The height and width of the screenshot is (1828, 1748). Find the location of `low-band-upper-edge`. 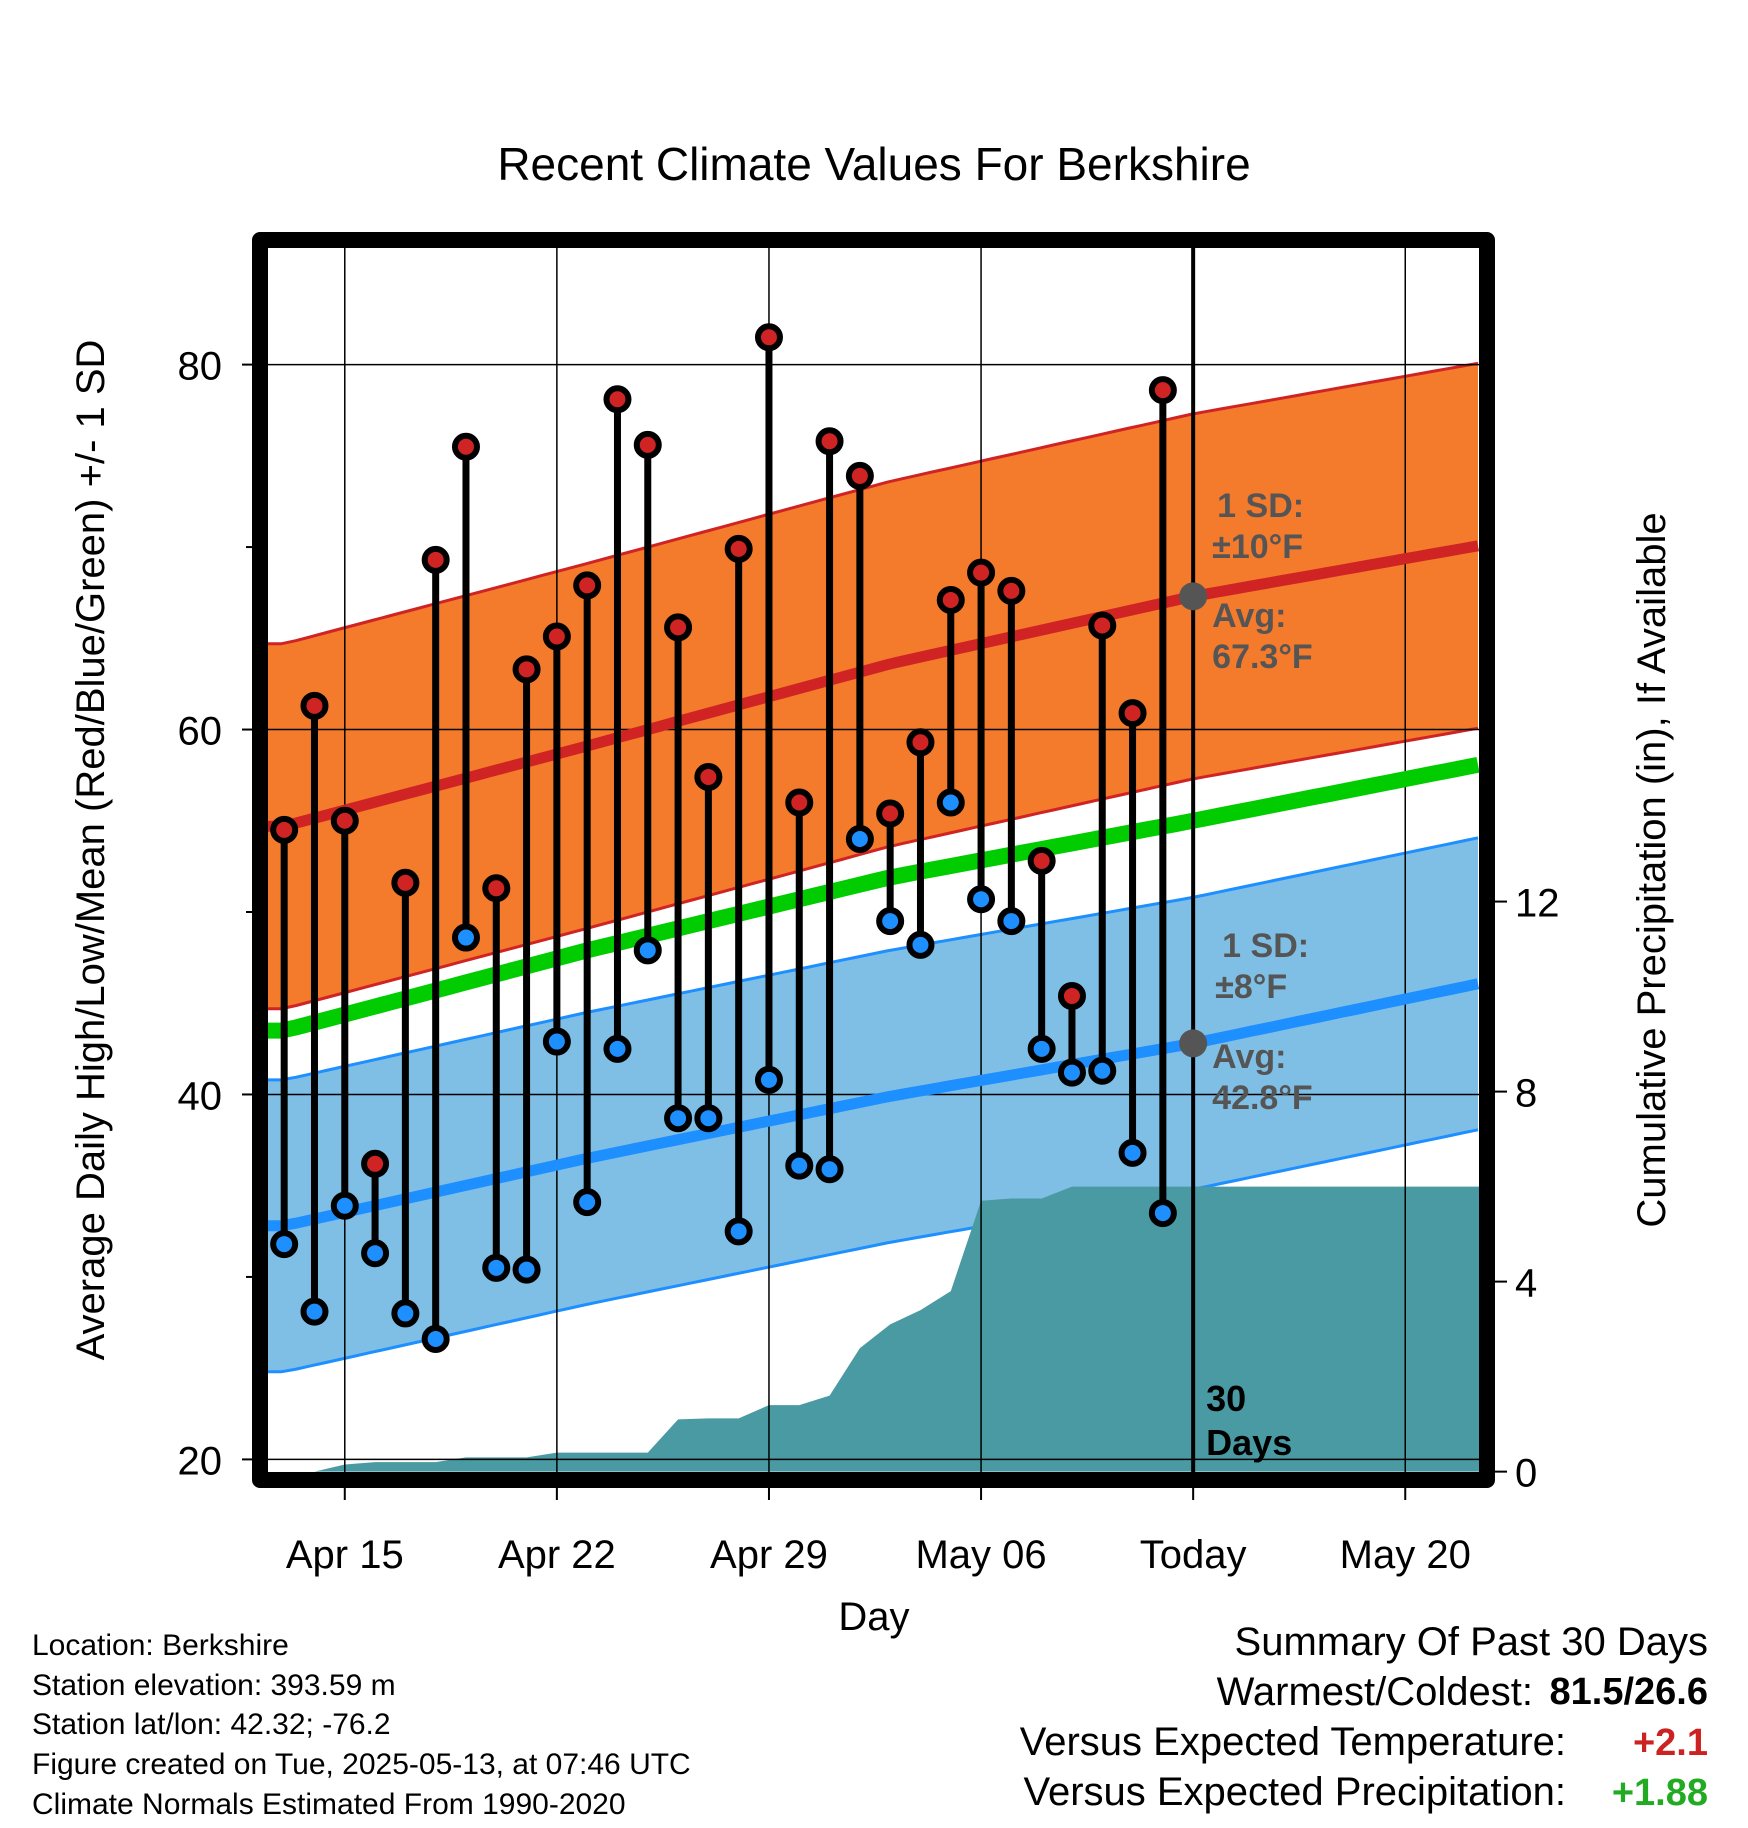

low-band-upper-edge is located at coordinates (872, 959).